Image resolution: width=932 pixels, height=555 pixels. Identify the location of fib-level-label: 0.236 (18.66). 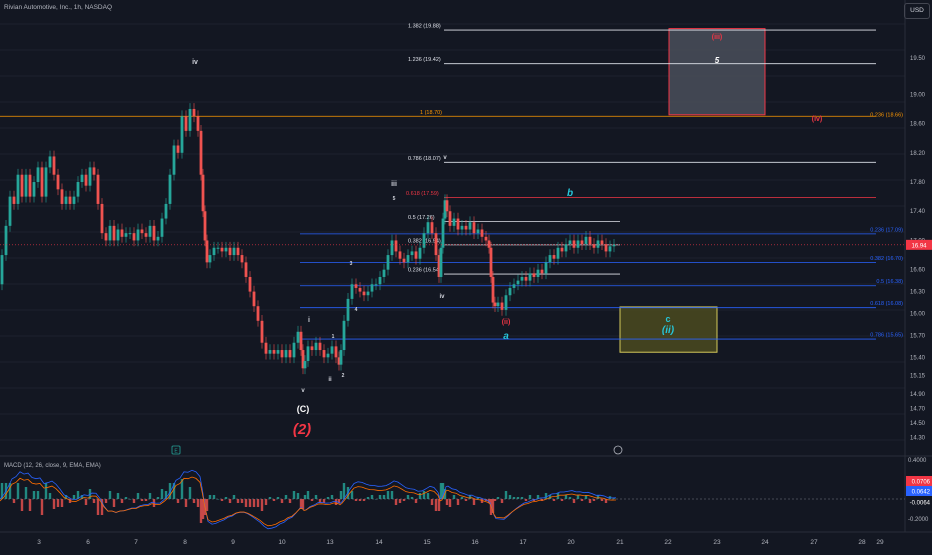
(886, 116).